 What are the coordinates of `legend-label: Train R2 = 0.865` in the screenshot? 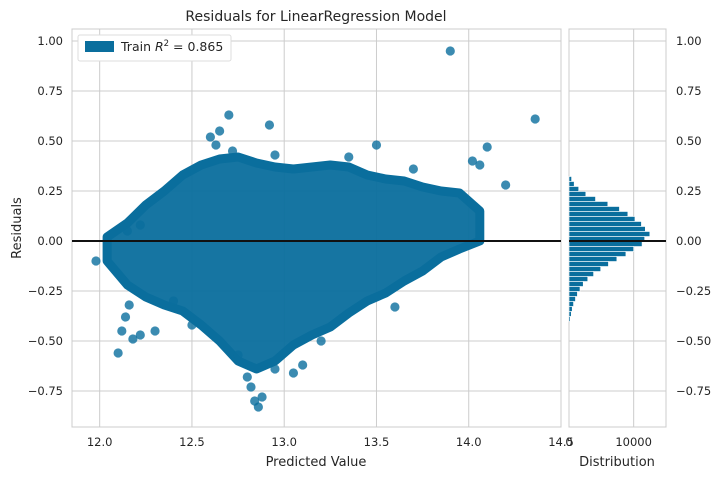 It's located at (171, 46).